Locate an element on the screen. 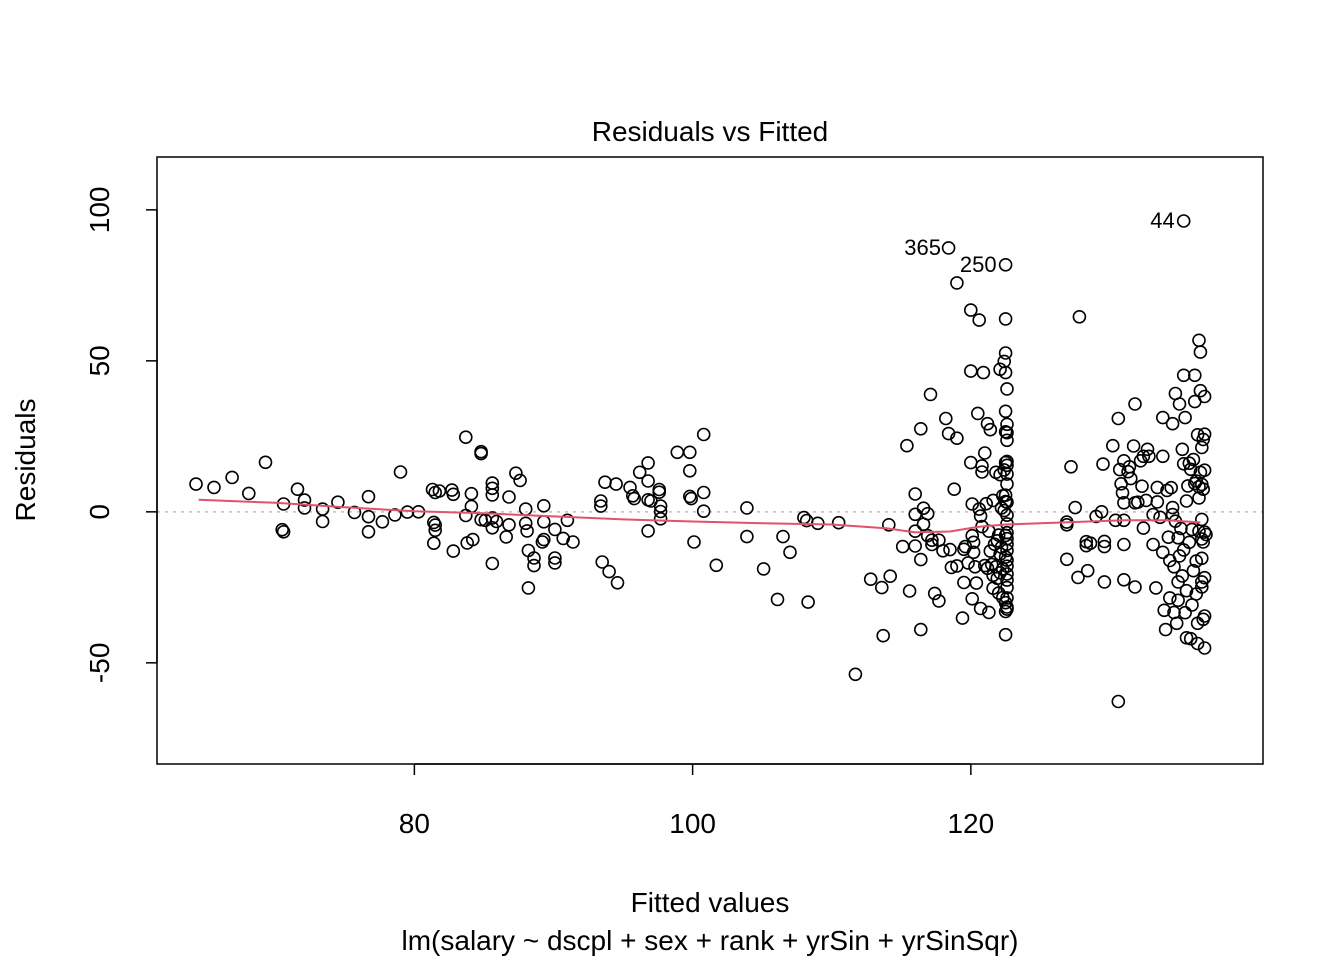  outlier-label: 44 is located at coordinates (1162, 220).